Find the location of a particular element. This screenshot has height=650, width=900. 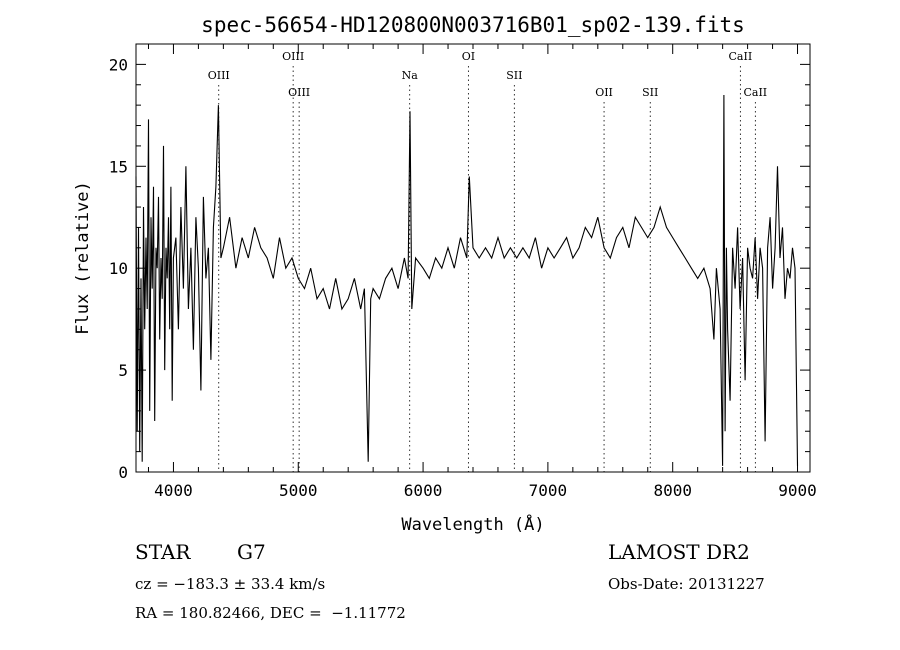

y-tick-label: 0 is located at coordinates (123, 472).